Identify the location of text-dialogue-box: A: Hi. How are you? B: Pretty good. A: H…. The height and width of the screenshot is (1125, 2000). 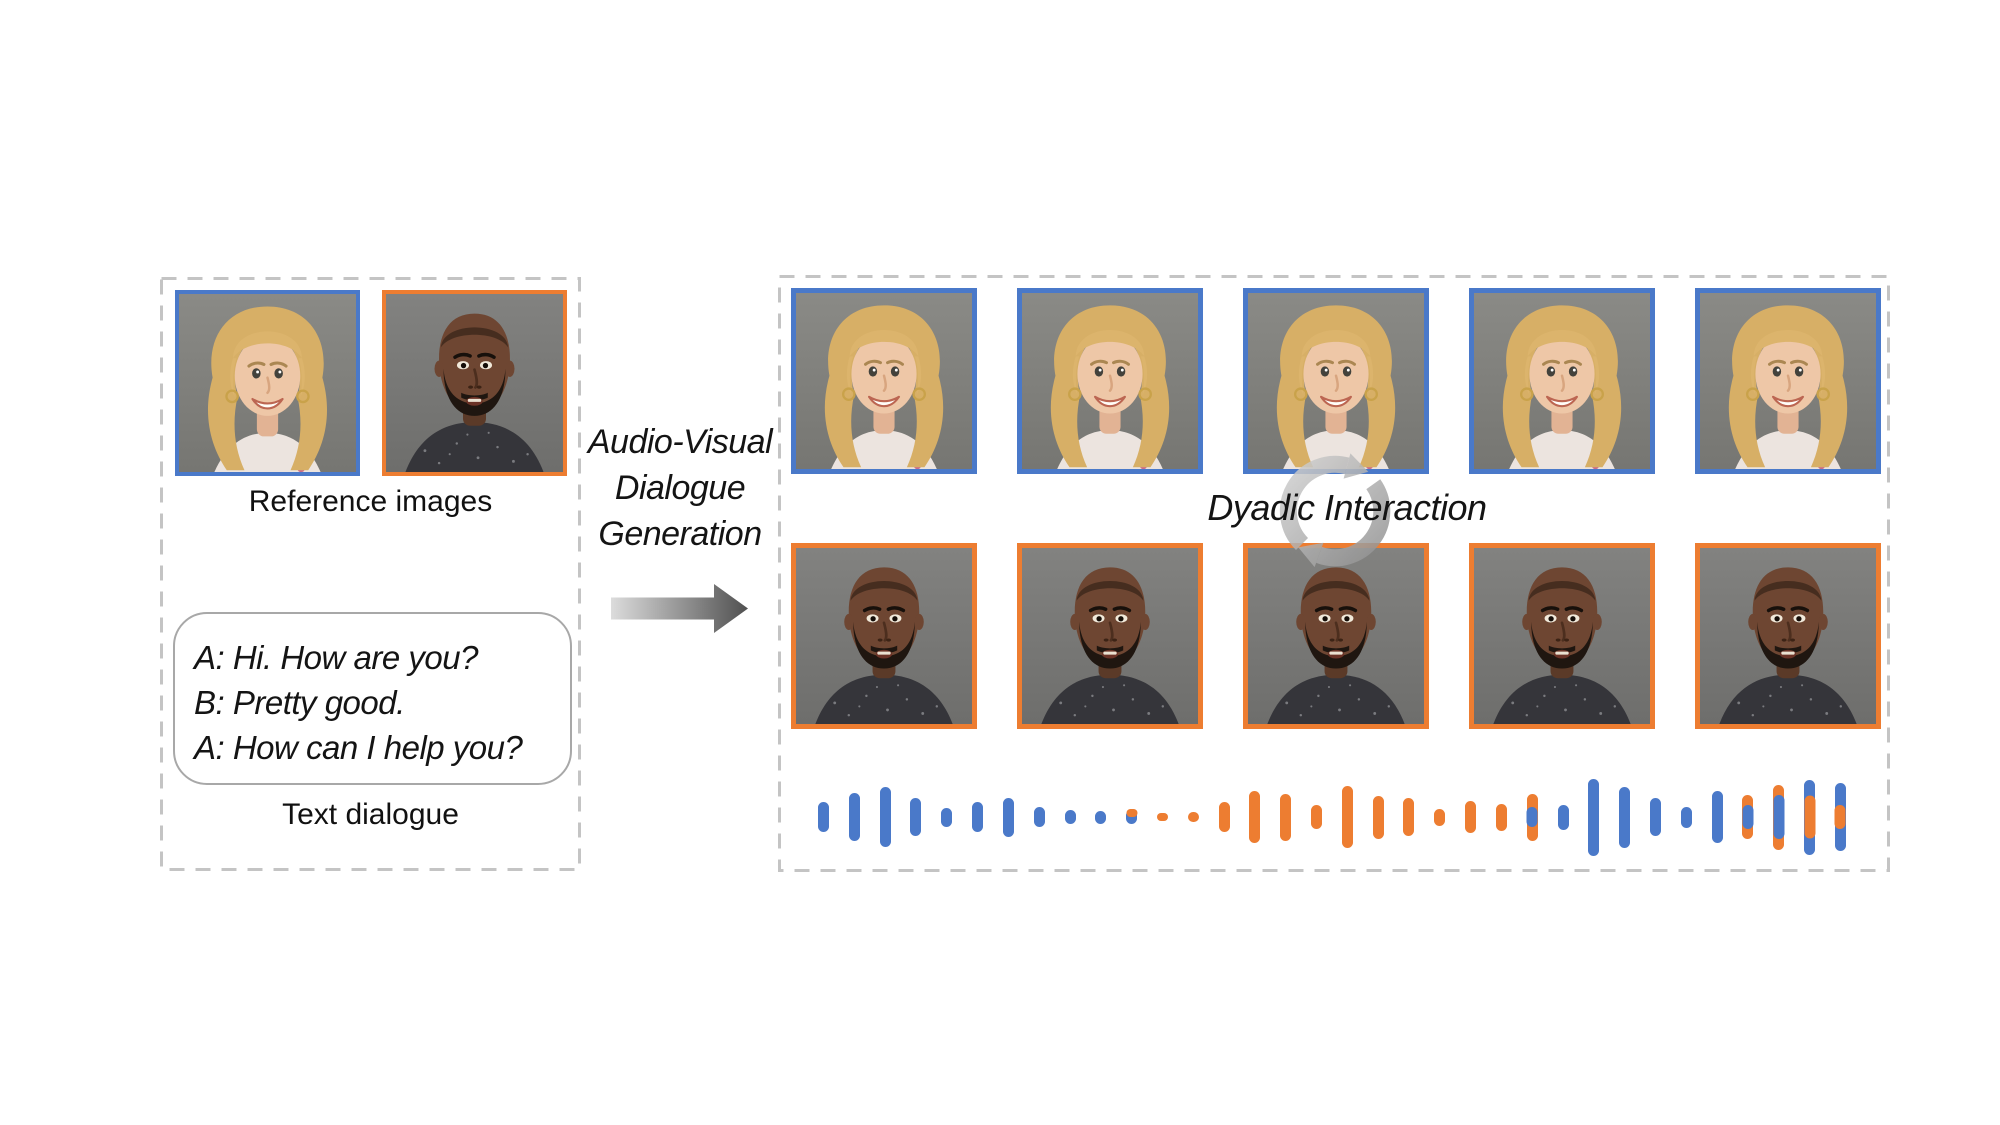
(372, 698).